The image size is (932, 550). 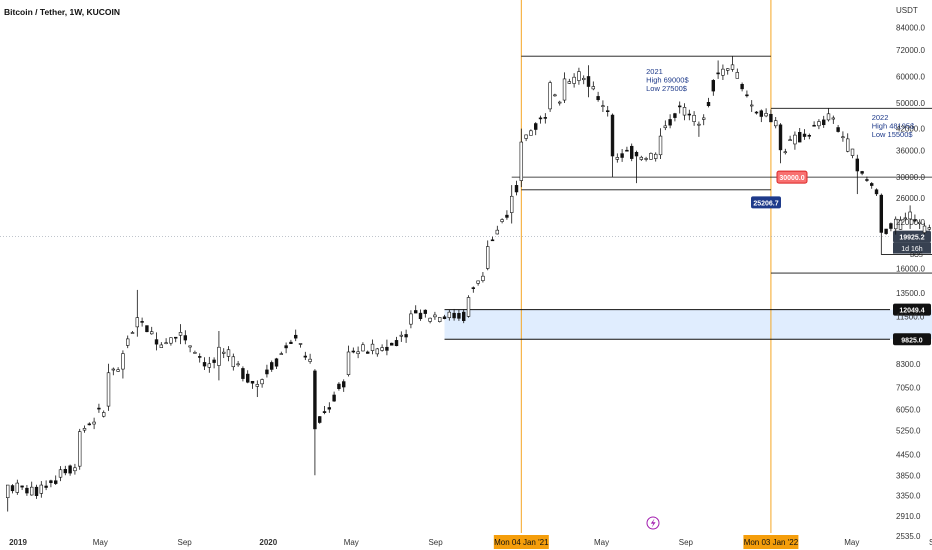 I want to click on annotation-bos: BOS, so click(x=916, y=256).